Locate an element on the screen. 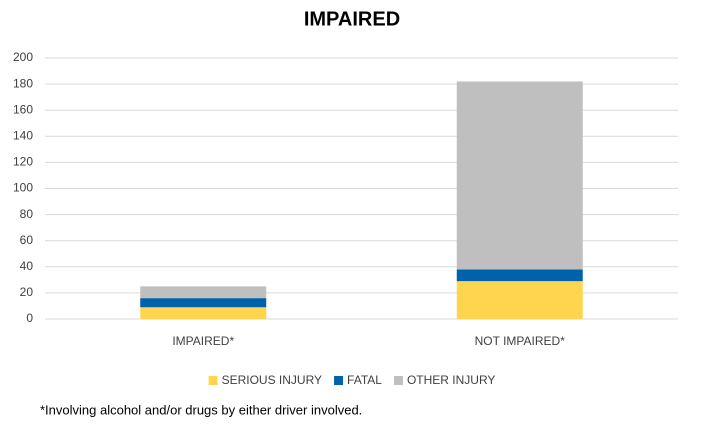 The width and height of the screenshot is (705, 437). x-tick-label: IMPAIRED* is located at coordinates (203, 341).